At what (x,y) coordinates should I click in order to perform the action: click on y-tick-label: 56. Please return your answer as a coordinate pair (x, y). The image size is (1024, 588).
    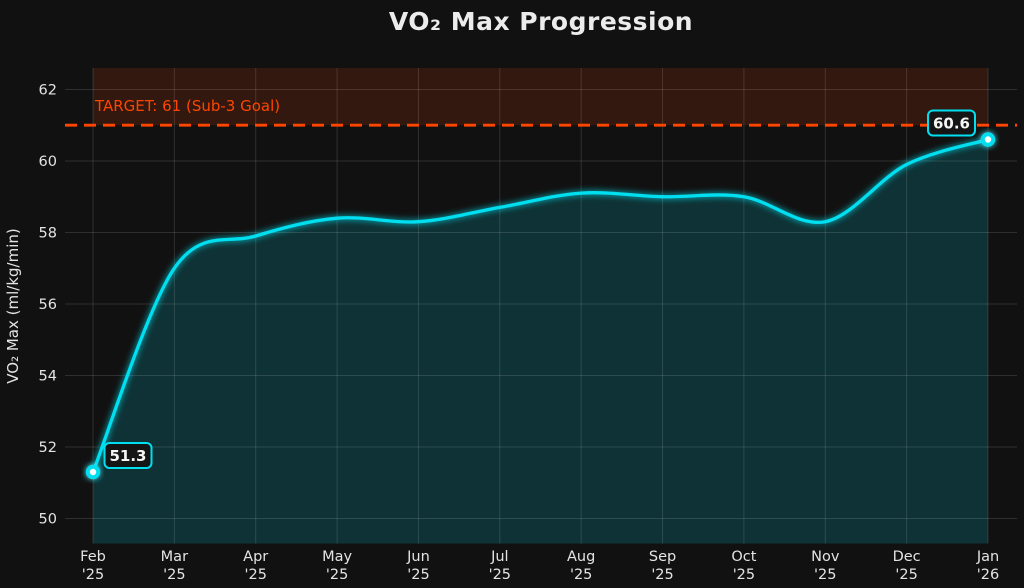
    Looking at the image, I should click on (48, 305).